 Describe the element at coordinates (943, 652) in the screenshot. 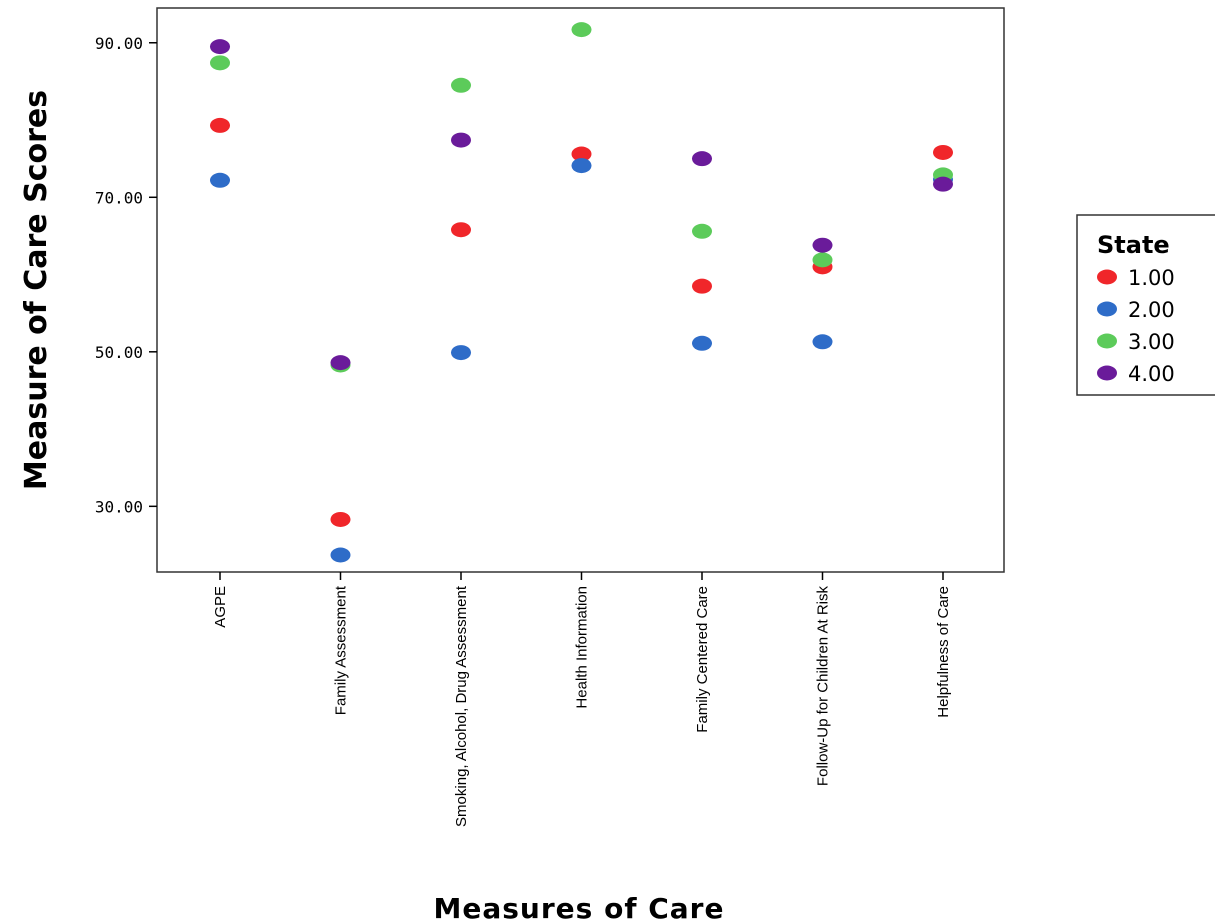

I see `x-tick-label: Helpfulness of Care` at that location.